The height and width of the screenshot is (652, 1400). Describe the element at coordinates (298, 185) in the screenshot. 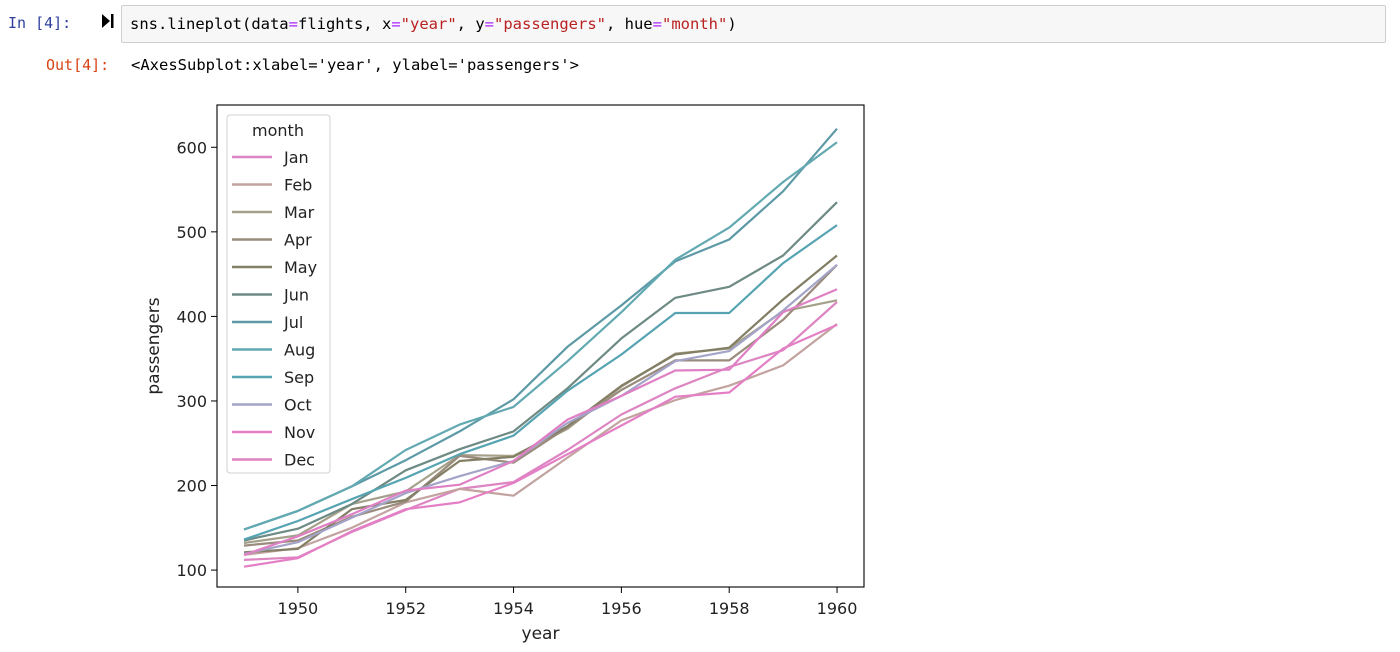

I see `legend-label-feb: Feb` at that location.